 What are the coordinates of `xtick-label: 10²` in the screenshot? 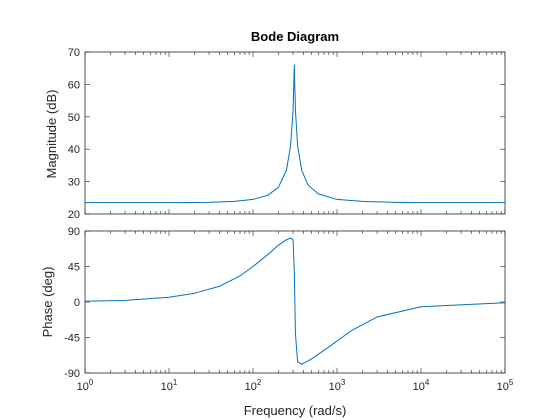 It's located at (253, 385).